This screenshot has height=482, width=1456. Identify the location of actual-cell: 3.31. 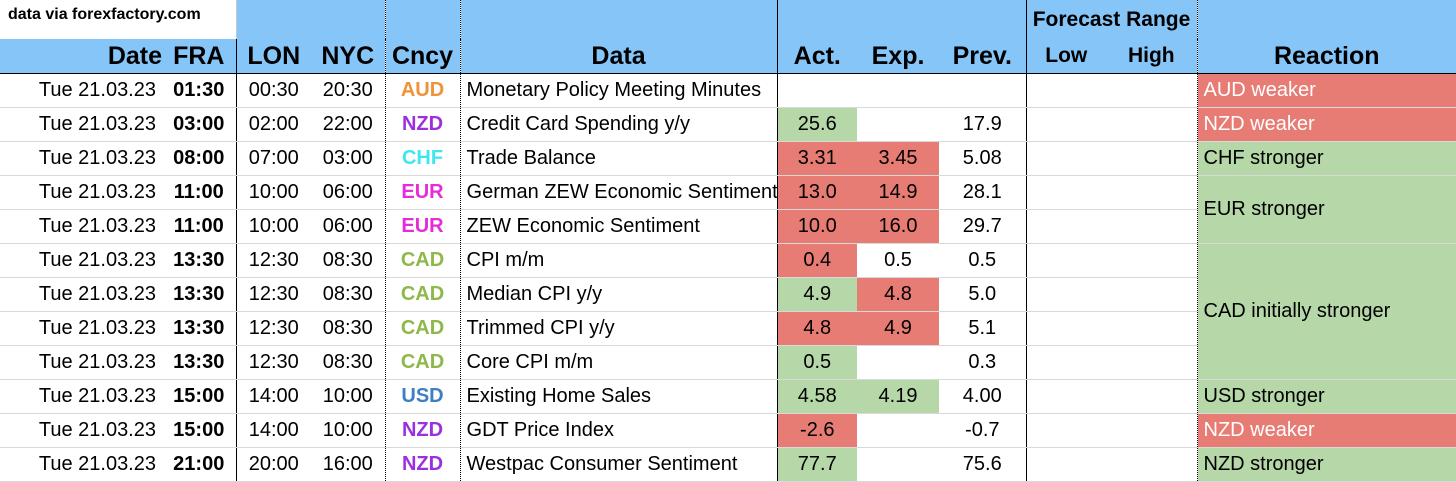
(817, 158).